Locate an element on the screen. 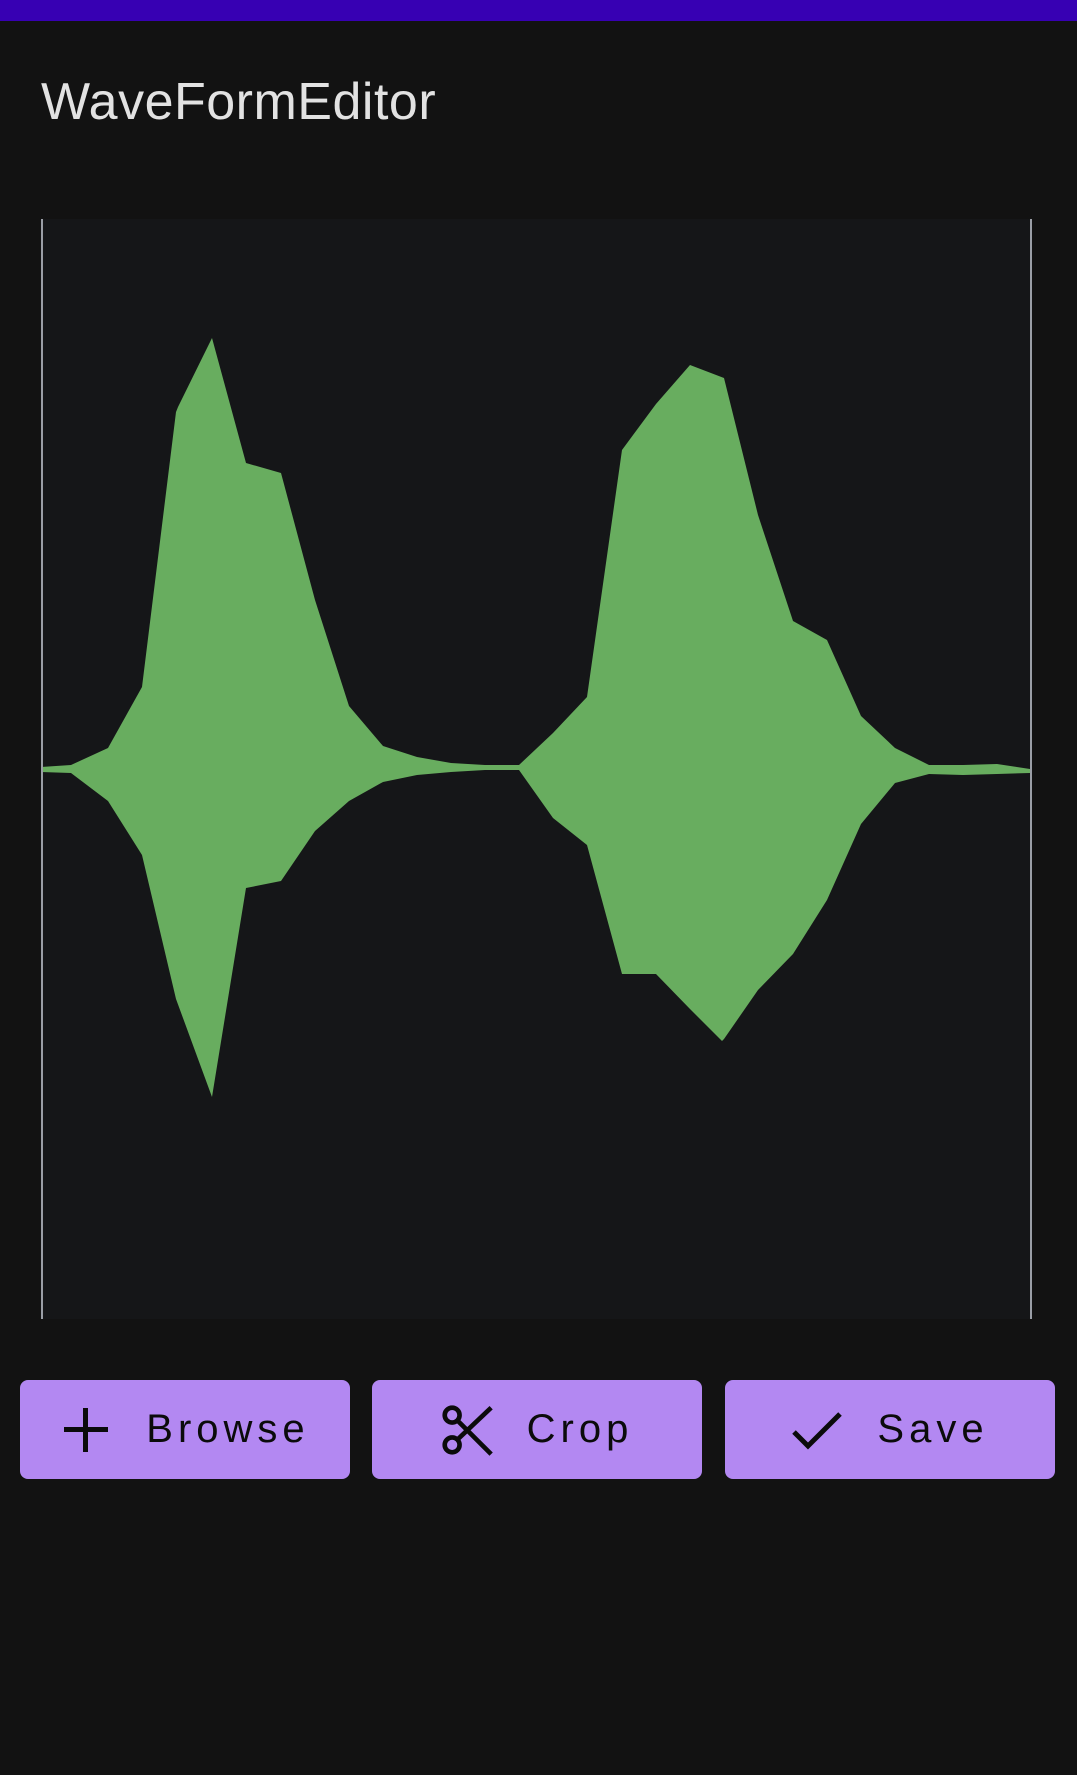  crop-label: Crop is located at coordinates (580, 1429).